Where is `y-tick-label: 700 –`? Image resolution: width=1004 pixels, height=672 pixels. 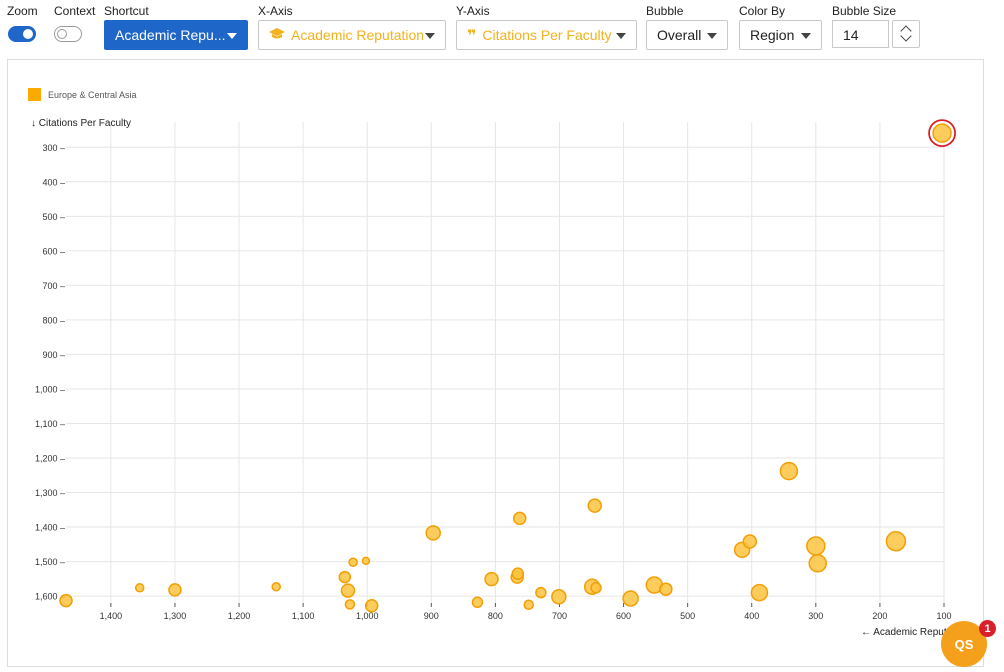 y-tick-label: 700 – is located at coordinates (53, 286).